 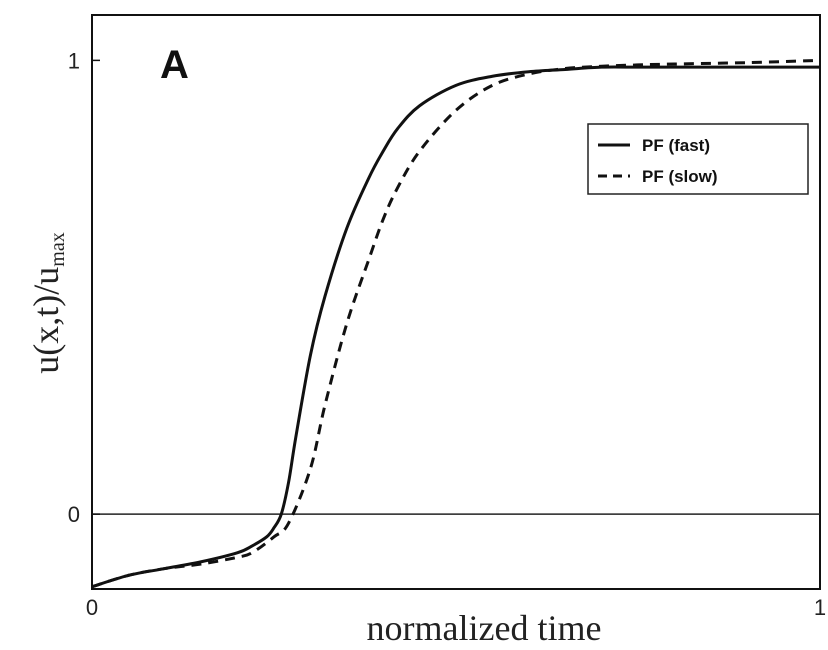 What do you see at coordinates (680, 176) in the screenshot?
I see `legend-label-slow: PF (slow)` at bounding box center [680, 176].